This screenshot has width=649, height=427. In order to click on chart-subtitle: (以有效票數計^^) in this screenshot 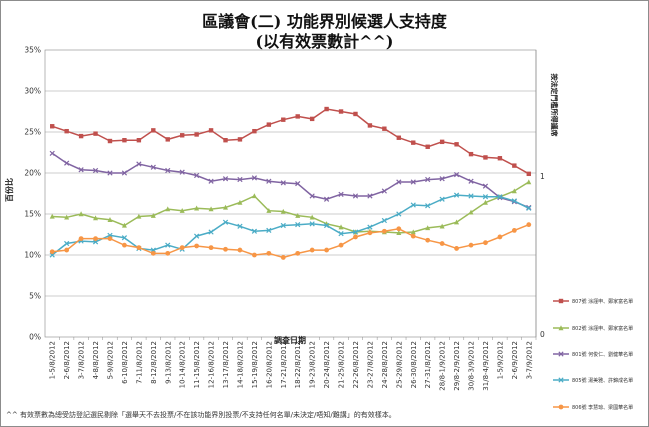, I will do `click(324, 41)`.